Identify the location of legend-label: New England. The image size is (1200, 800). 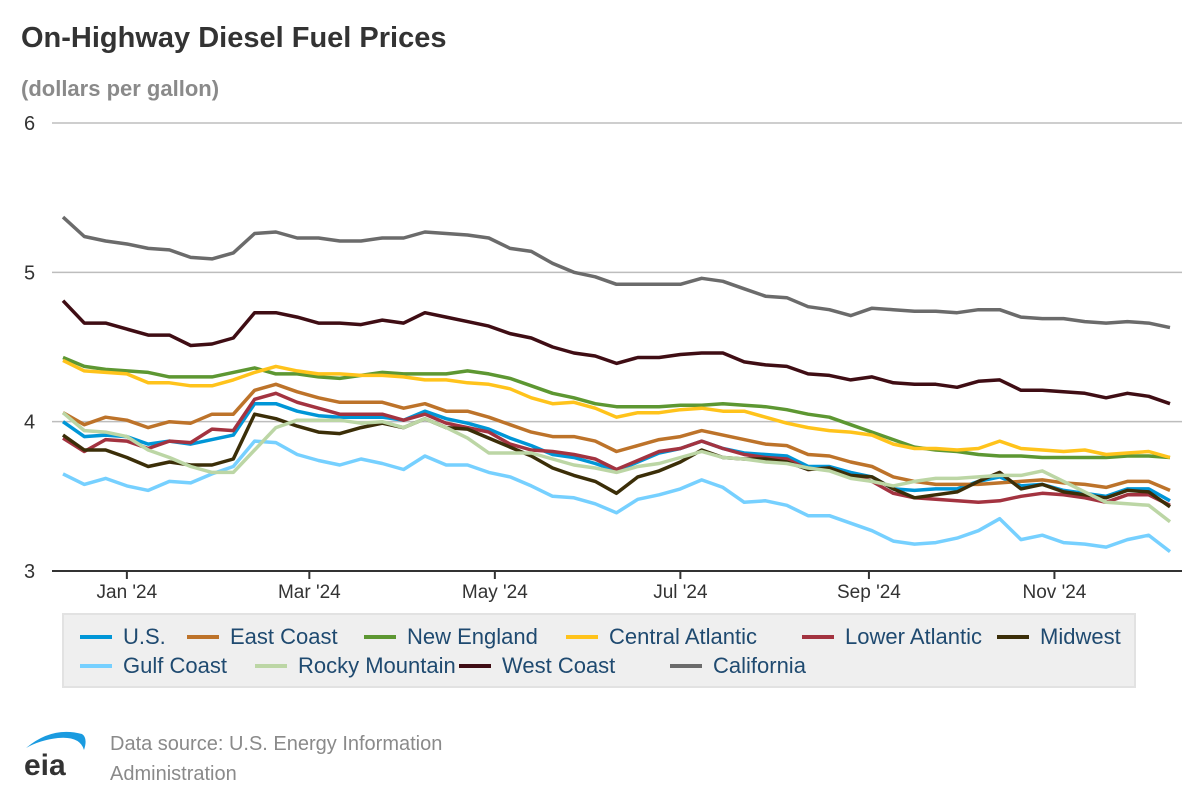
(472, 636).